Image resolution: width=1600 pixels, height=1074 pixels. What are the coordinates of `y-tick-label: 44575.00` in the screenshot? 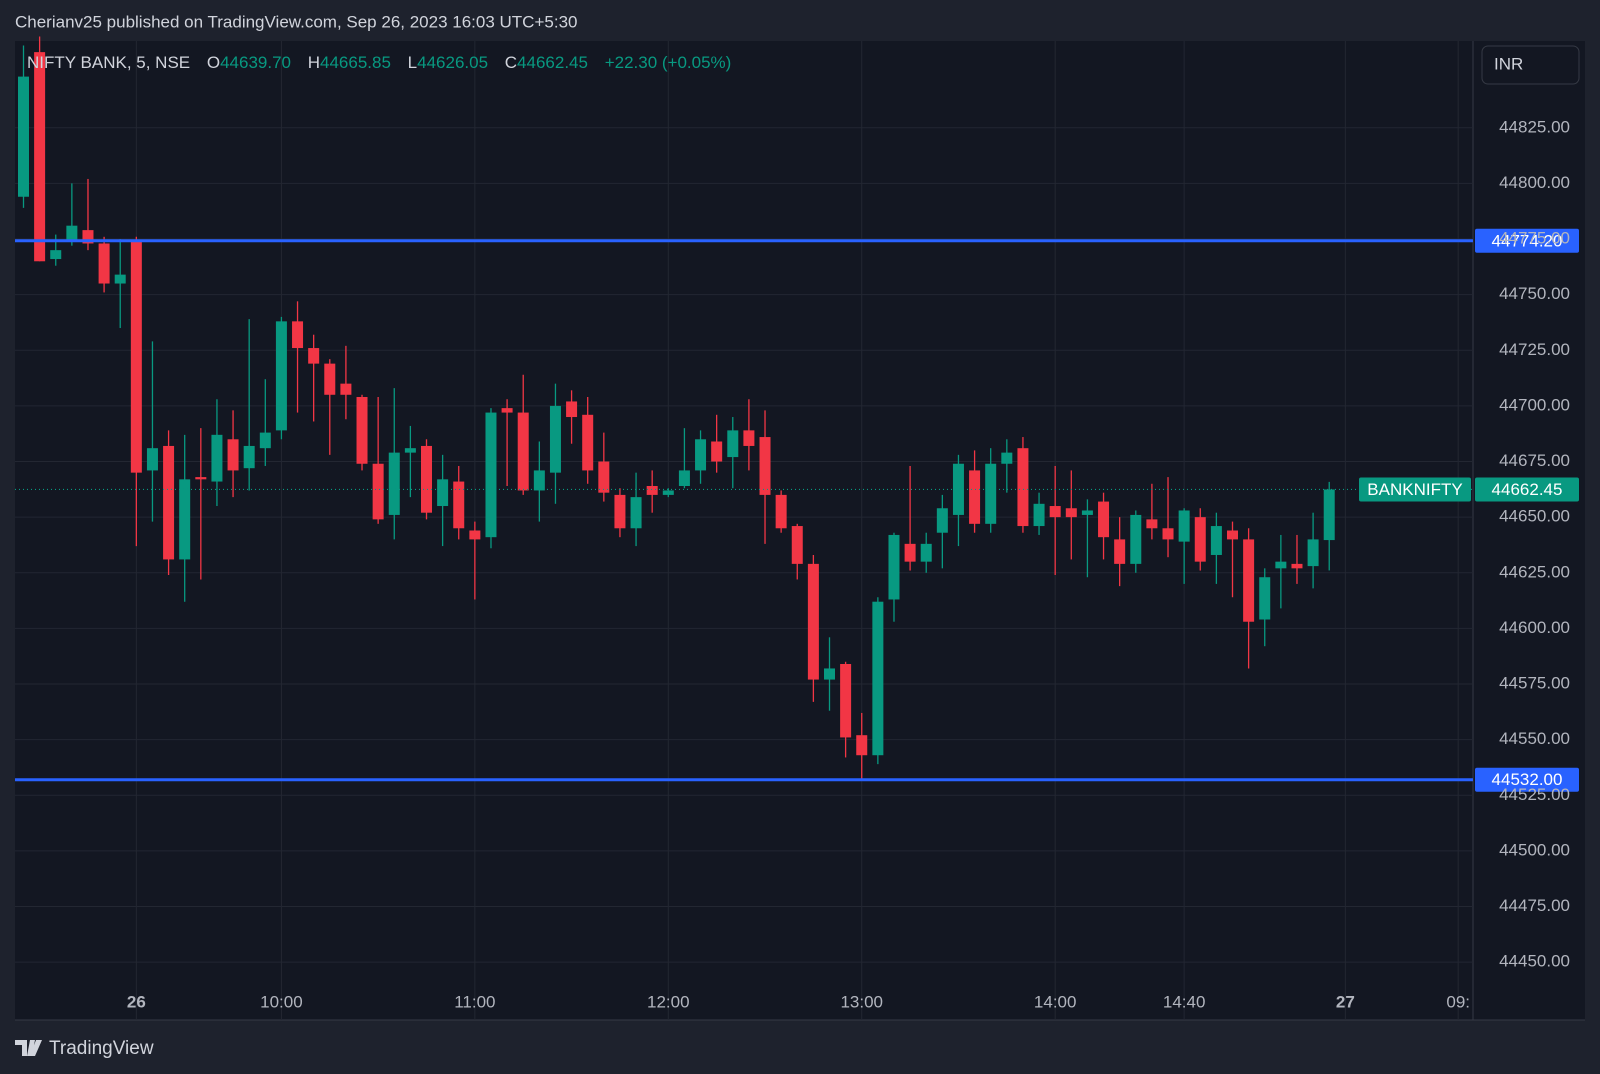 It's located at (1534, 683).